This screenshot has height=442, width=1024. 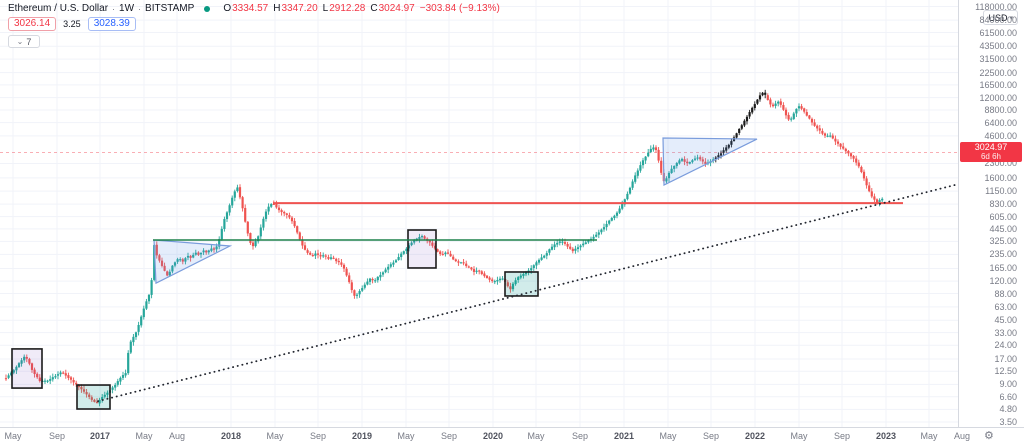 What do you see at coordinates (100, 436) in the screenshot?
I see `time-tick-label: 2017` at bounding box center [100, 436].